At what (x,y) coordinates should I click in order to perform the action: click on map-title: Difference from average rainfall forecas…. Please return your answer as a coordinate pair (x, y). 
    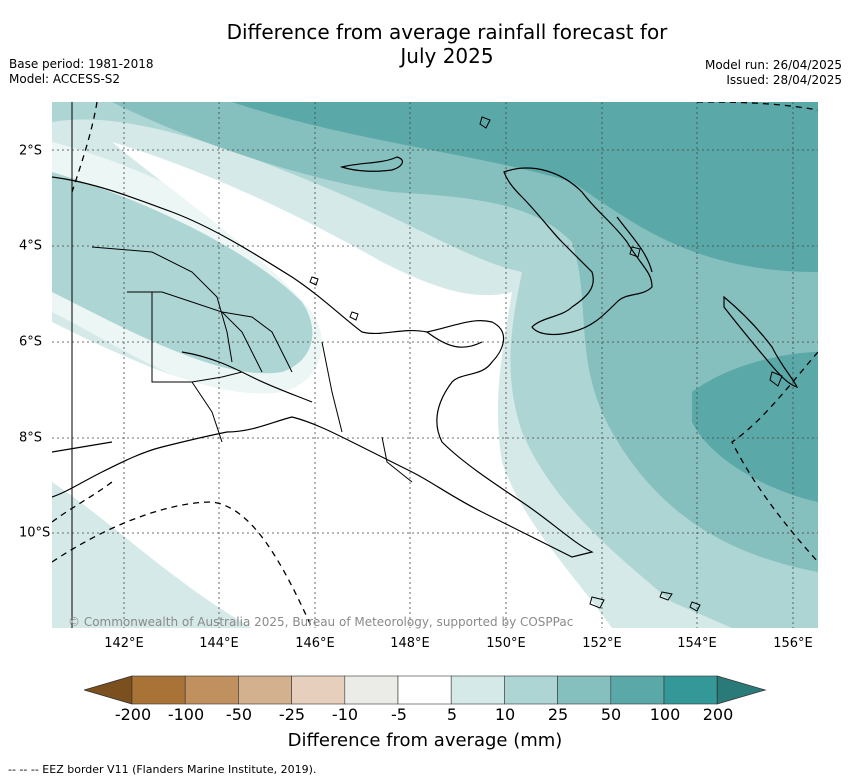
    Looking at the image, I should click on (447, 44).